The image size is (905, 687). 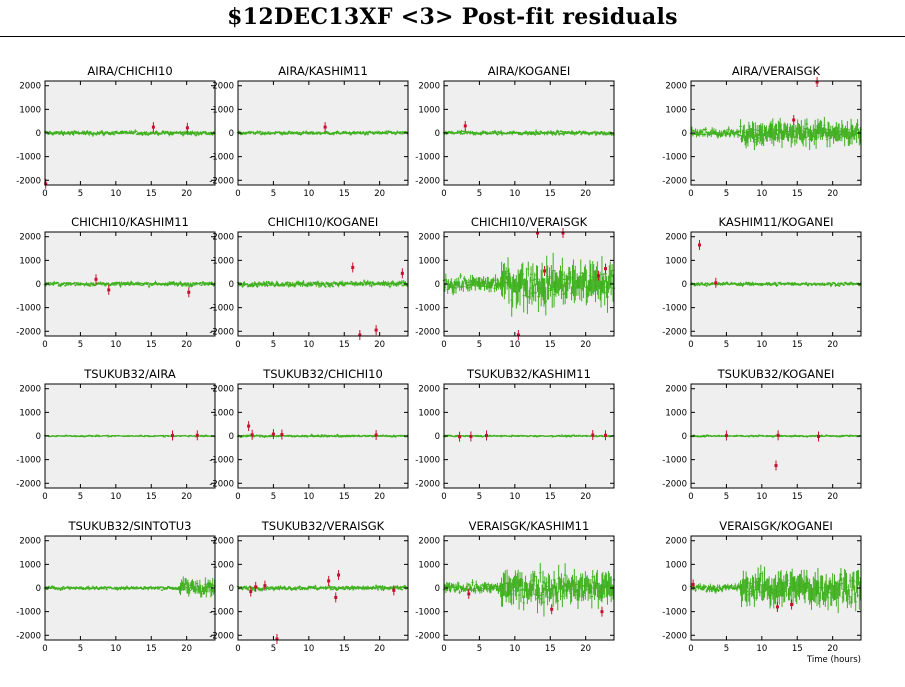 What do you see at coordinates (452, 36) in the screenshot?
I see `title-rule` at bounding box center [452, 36].